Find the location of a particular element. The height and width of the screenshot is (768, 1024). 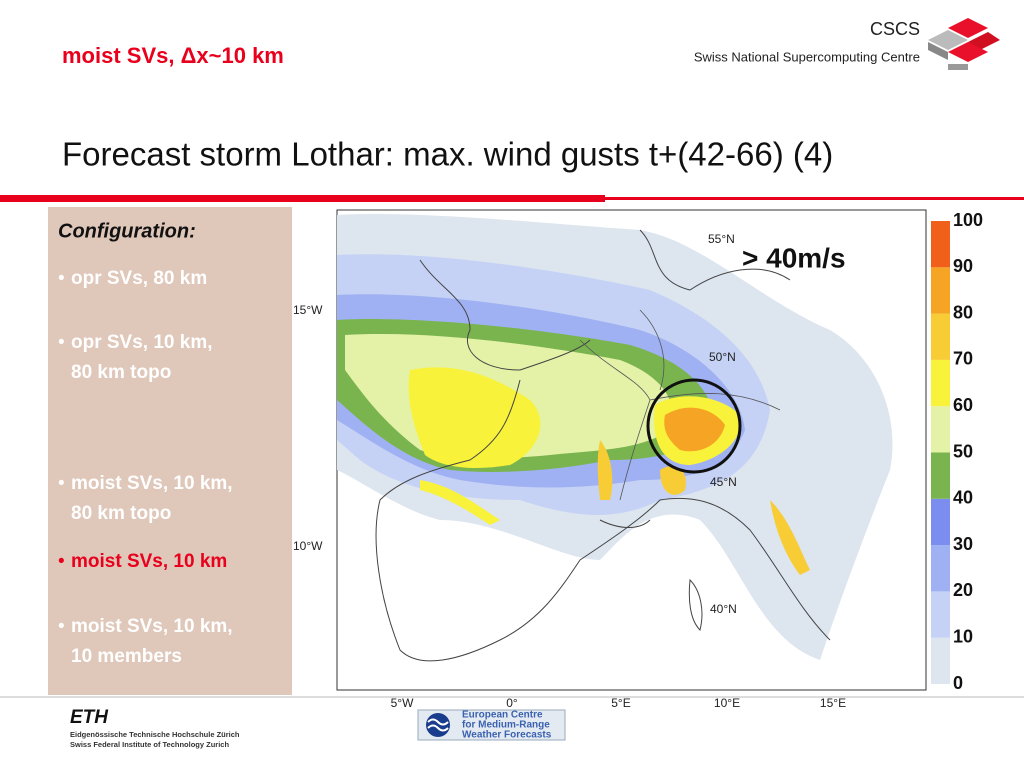

lon-label: 10°E is located at coordinates (727, 703).